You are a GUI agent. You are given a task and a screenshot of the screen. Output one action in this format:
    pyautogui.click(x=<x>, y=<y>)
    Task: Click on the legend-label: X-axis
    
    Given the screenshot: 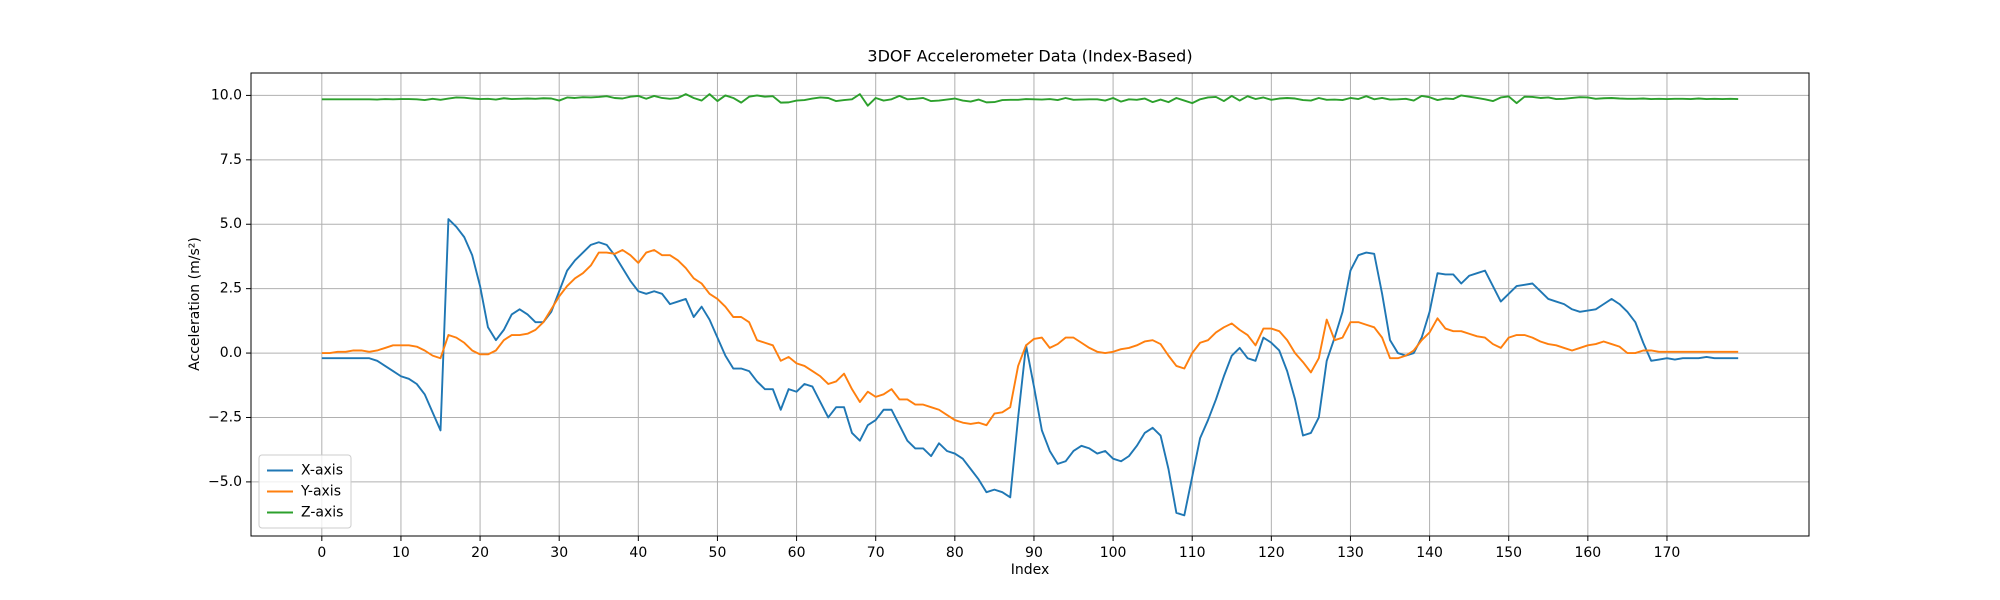 What is the action you would take?
    pyautogui.click(x=322, y=471)
    